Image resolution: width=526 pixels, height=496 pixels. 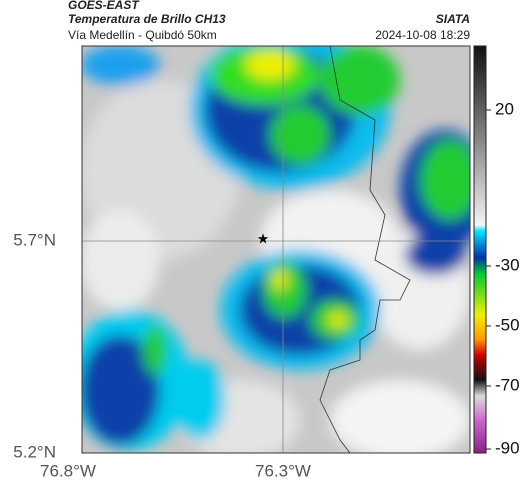 I want to click on colorbar-tick-label: -30, so click(x=507, y=264).